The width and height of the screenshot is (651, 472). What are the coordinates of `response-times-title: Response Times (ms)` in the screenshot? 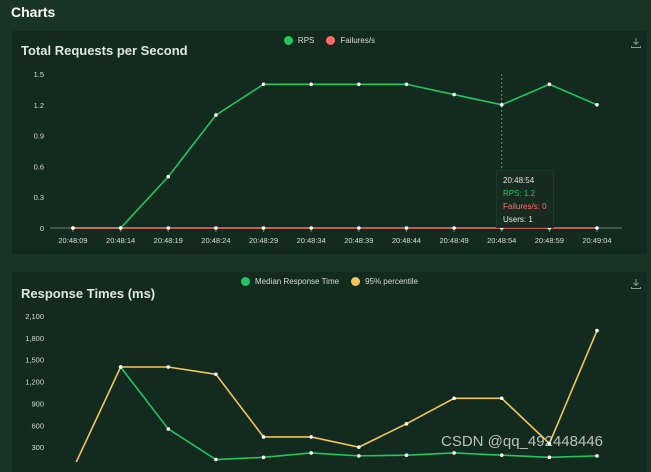 It's located at (88, 293).